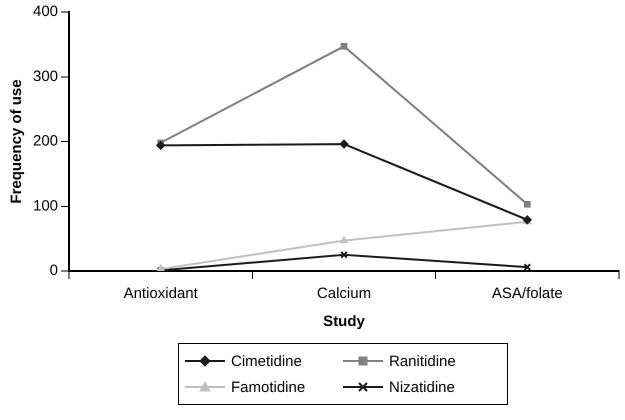 The width and height of the screenshot is (625, 420). What do you see at coordinates (17, 141) in the screenshot?
I see `y-axis-title: Frequency of use` at bounding box center [17, 141].